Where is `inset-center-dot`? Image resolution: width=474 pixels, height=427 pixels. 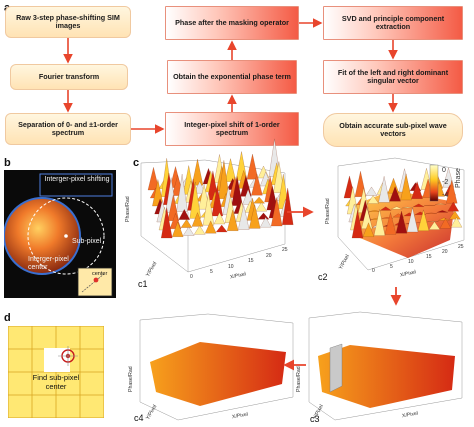
inset-center-dot is located at coordinates (96, 280).